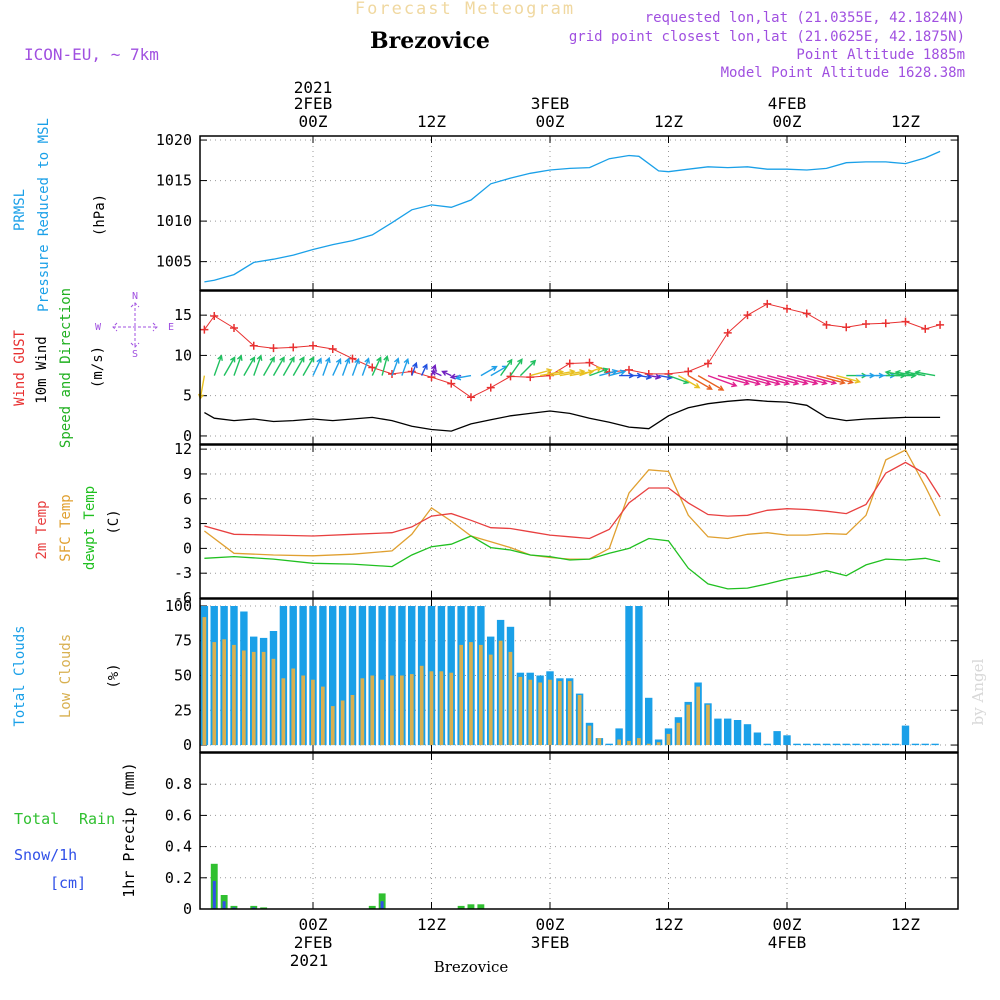 The height and width of the screenshot is (1000, 1000). What do you see at coordinates (471, 967) in the screenshot?
I see `footer-location: Brezovice` at bounding box center [471, 967].